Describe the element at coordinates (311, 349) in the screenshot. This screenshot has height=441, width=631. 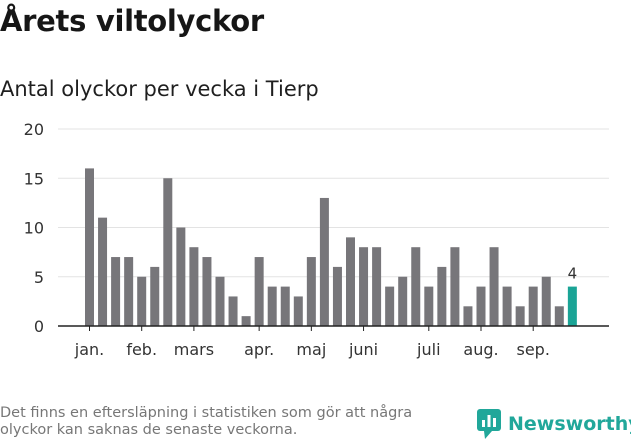
I see `x-tick-label: maj` at that location.